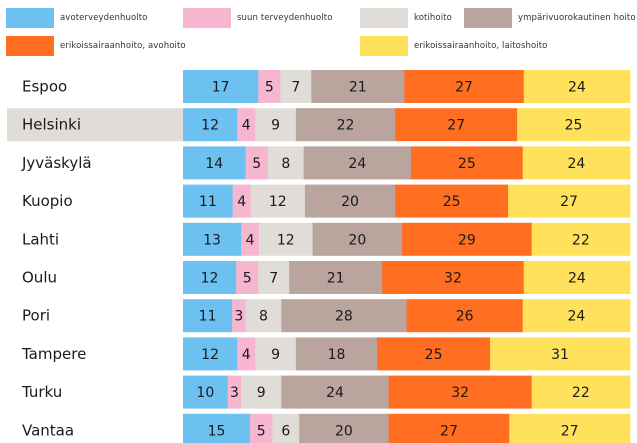  Describe the element at coordinates (326, 239) in the screenshot. I see `bar-row: Lahti 13 4 12 20 29 22` at that location.